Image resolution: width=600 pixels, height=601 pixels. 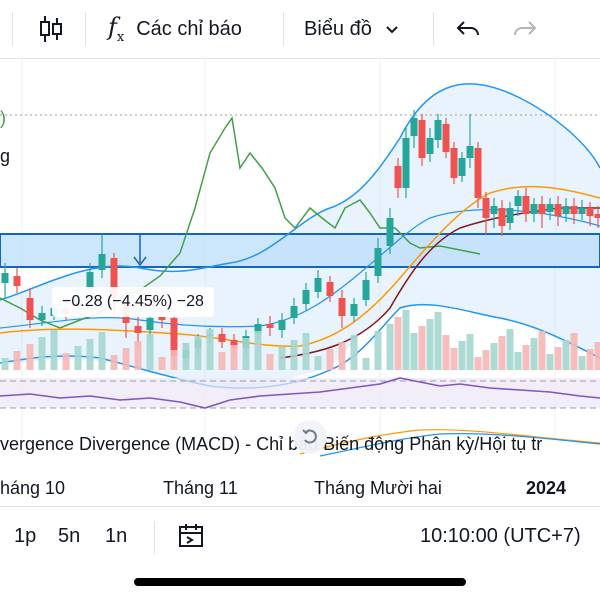 I want to click on time-axis-label: háng 10, so click(x=32, y=488).